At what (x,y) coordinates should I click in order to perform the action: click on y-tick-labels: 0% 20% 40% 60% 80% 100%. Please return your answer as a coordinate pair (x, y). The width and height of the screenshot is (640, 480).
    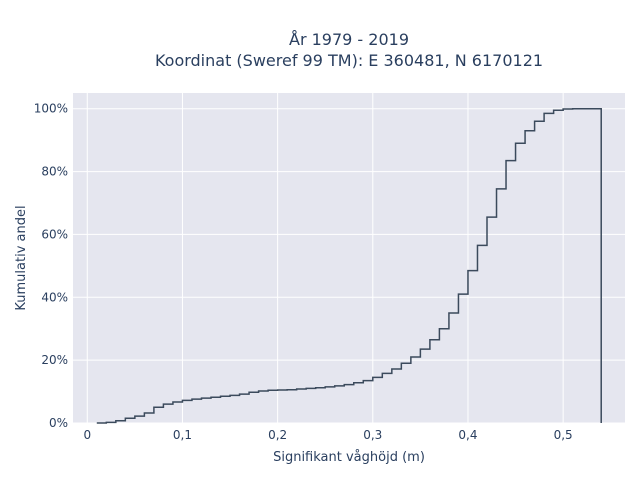
    Looking at the image, I should click on (51, 266).